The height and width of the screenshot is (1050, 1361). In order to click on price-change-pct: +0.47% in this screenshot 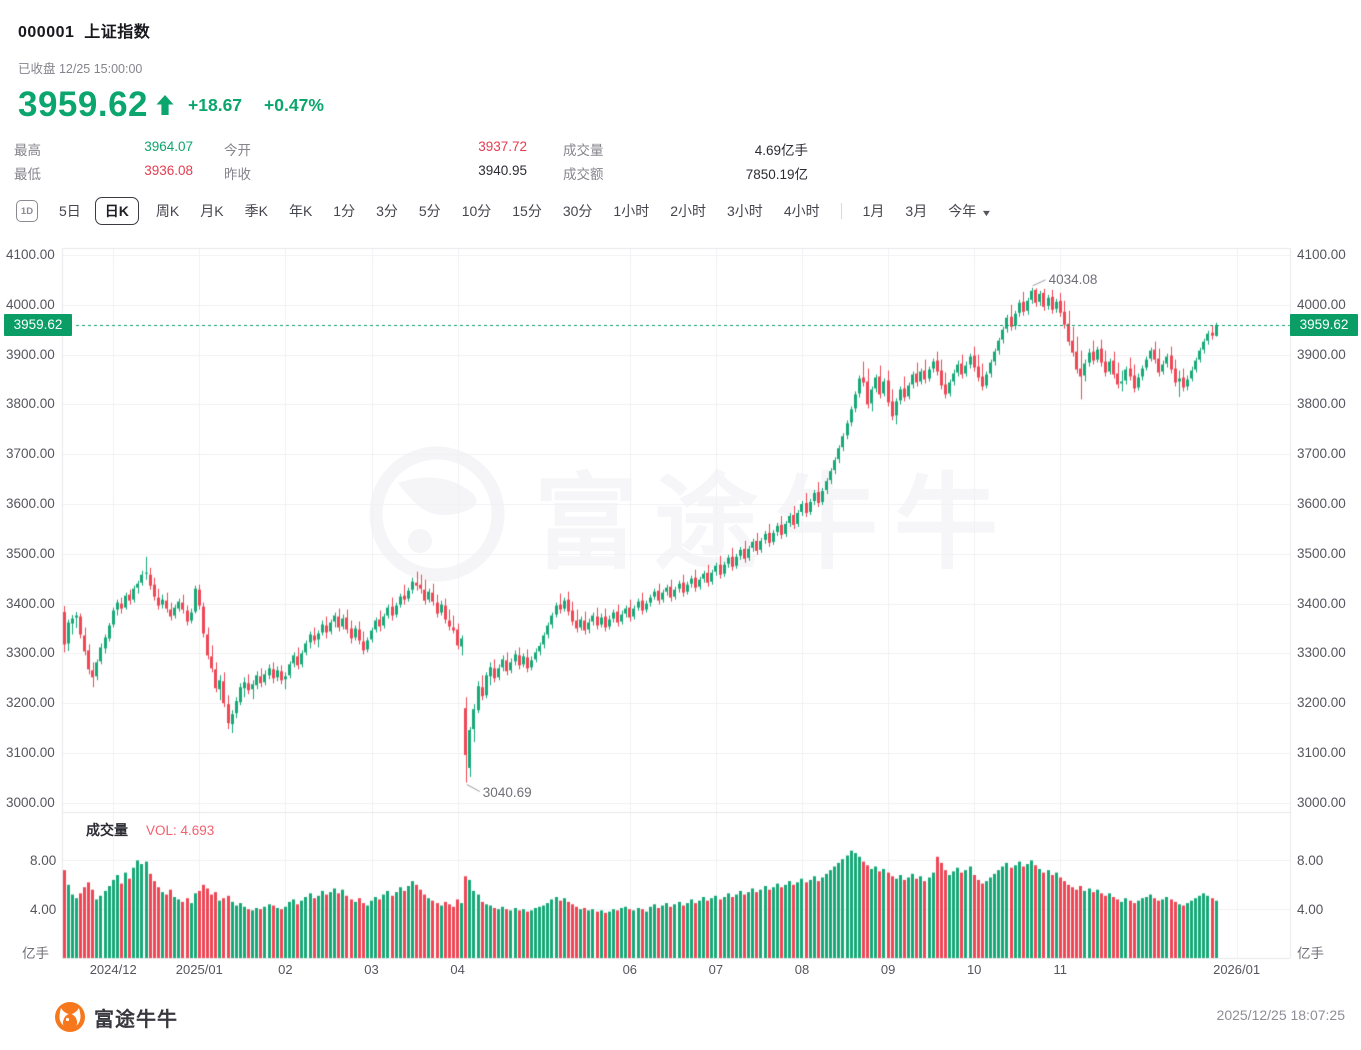, I will do `click(294, 104)`.